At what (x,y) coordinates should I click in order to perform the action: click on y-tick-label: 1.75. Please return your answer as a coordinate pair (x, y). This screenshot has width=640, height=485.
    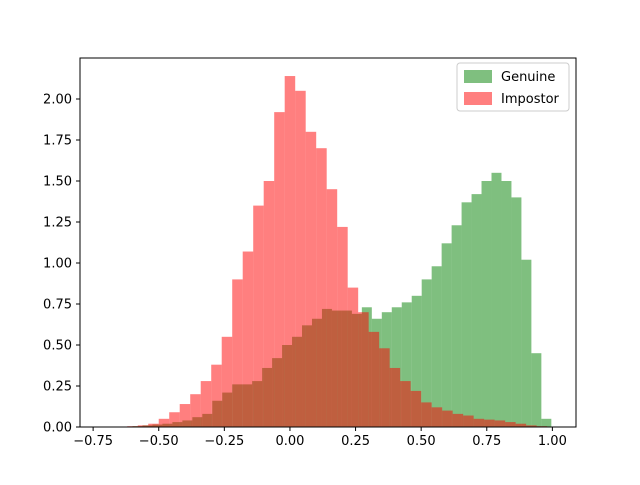
    Looking at the image, I should click on (57, 141).